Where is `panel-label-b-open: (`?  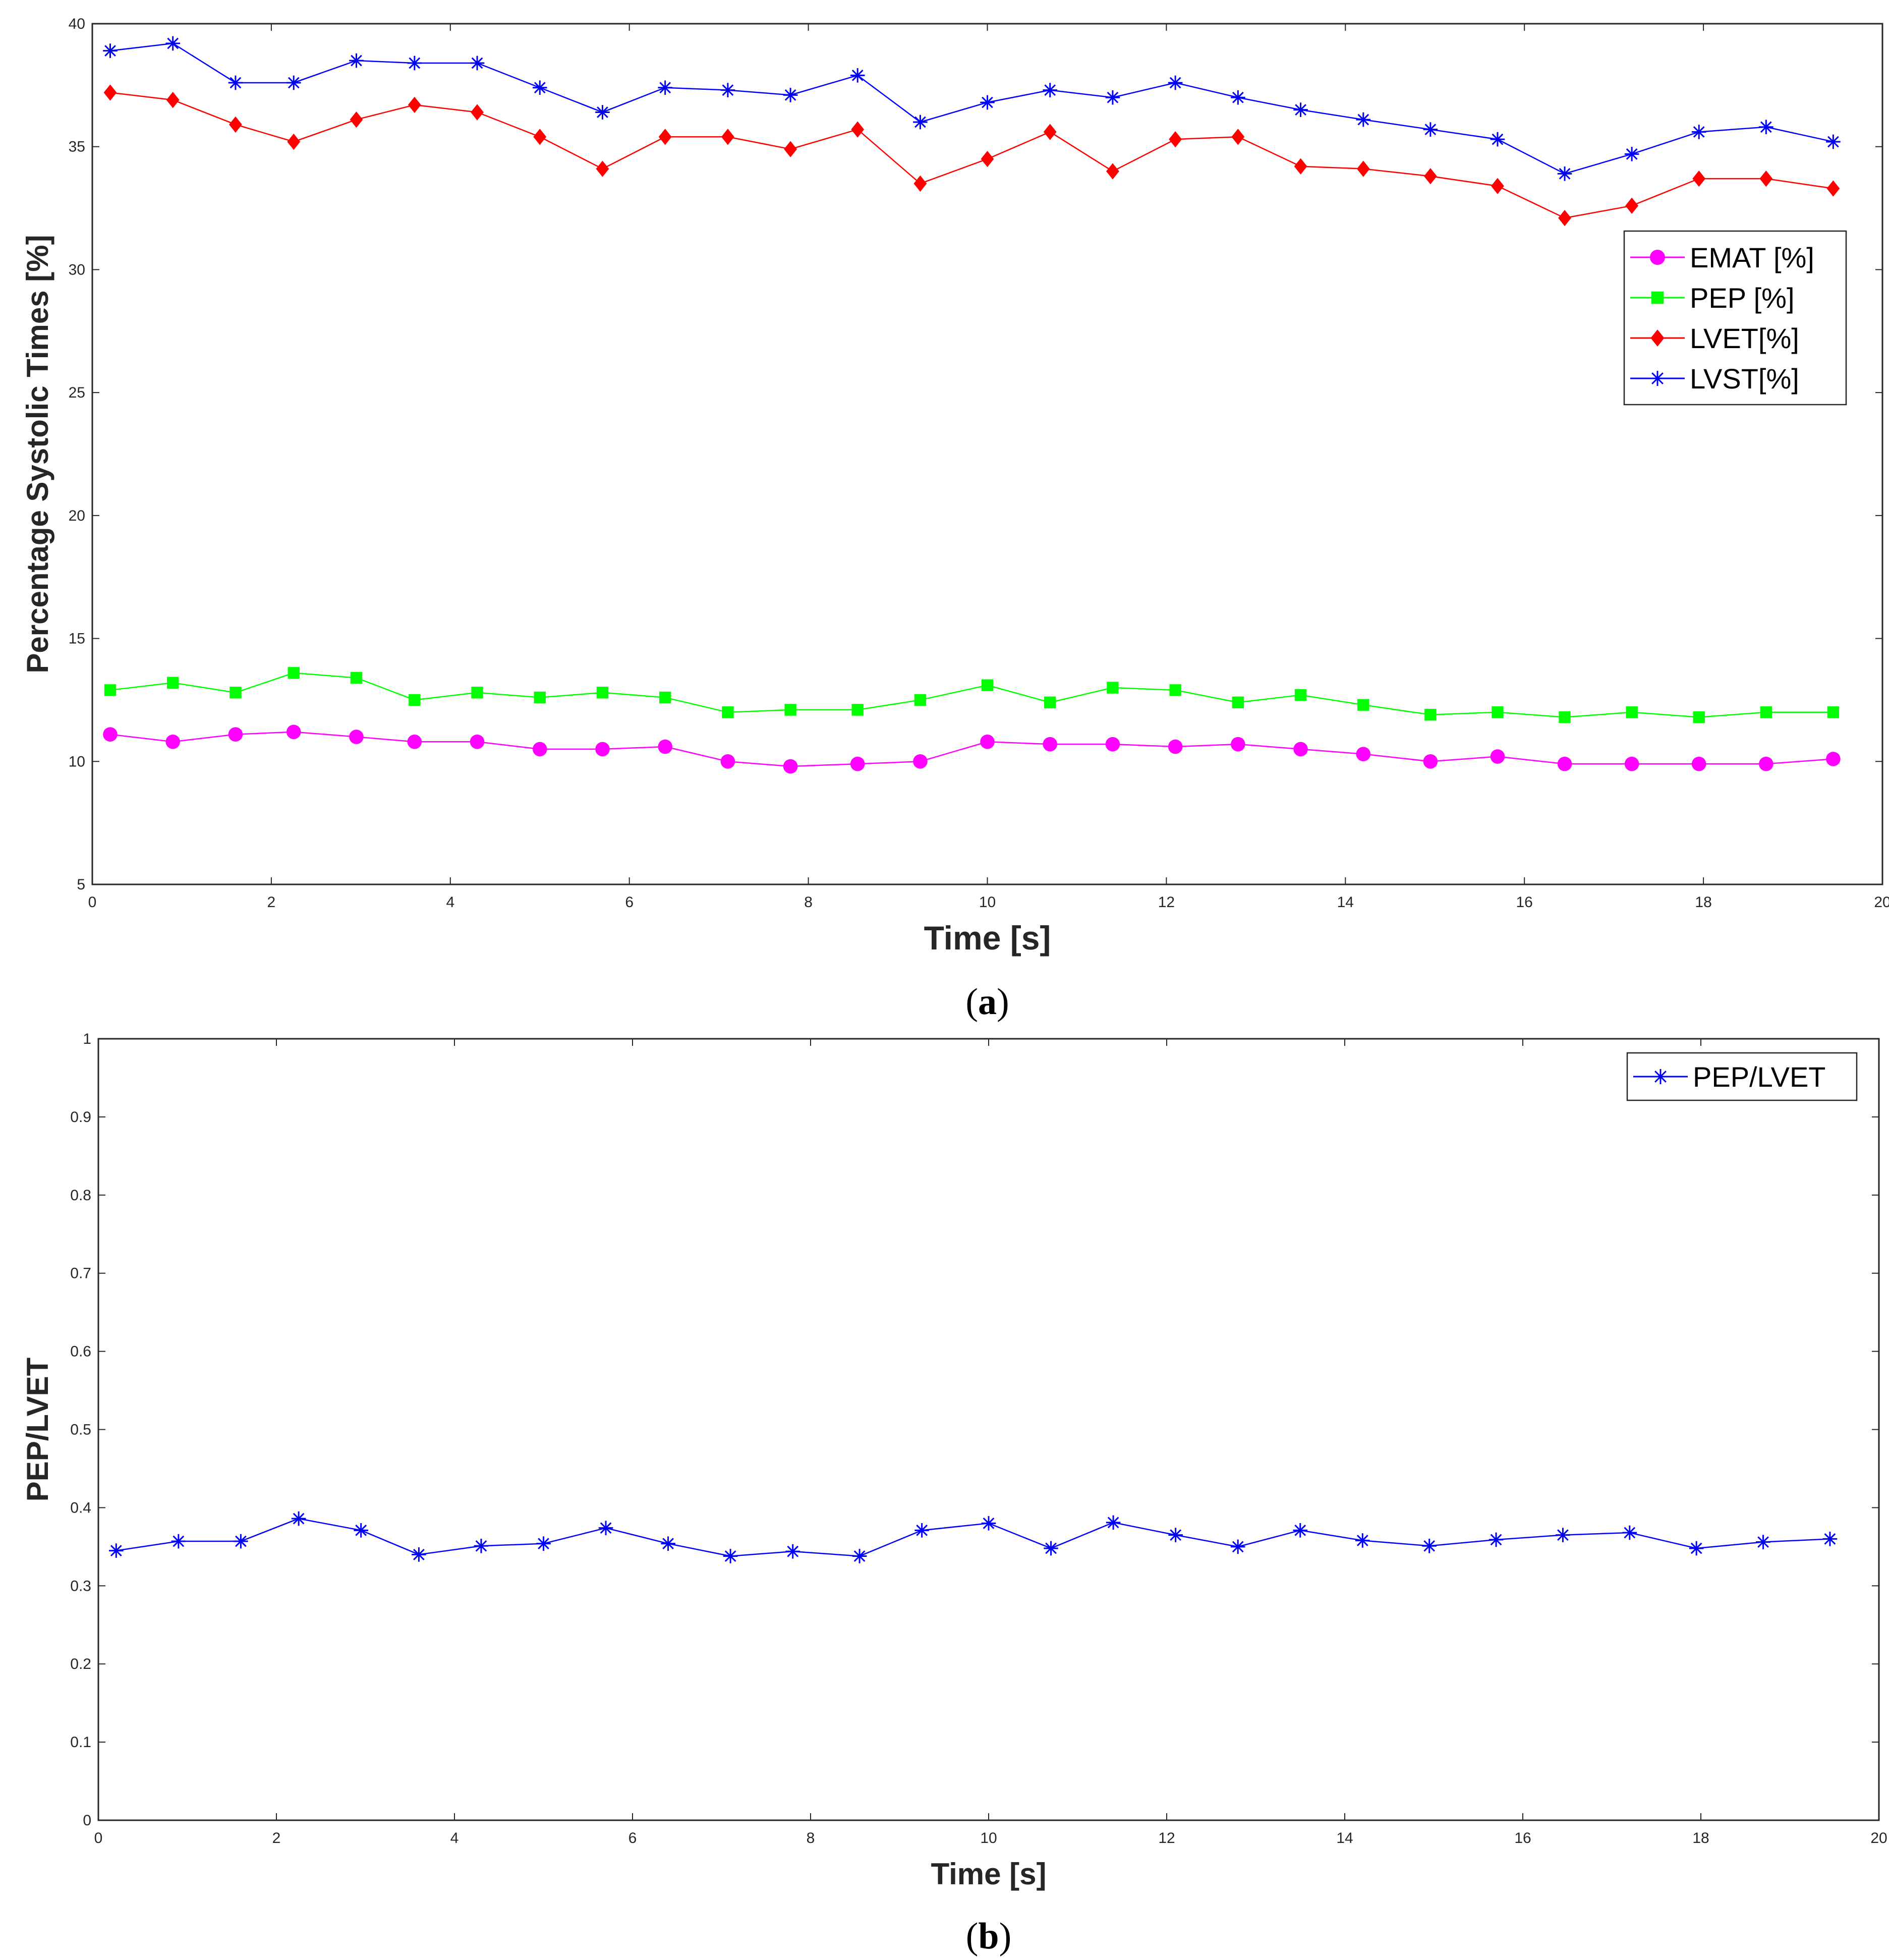
panel-label-b-open: ( is located at coordinates (973, 1936).